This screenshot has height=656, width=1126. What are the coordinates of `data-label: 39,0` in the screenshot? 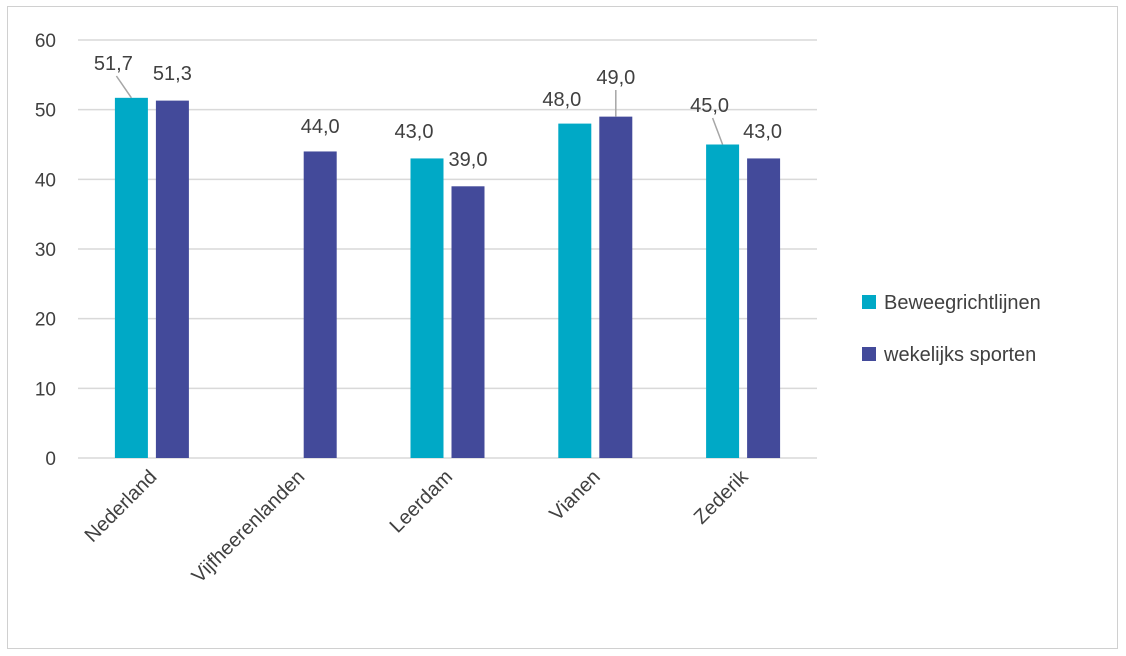 It's located at (468, 160).